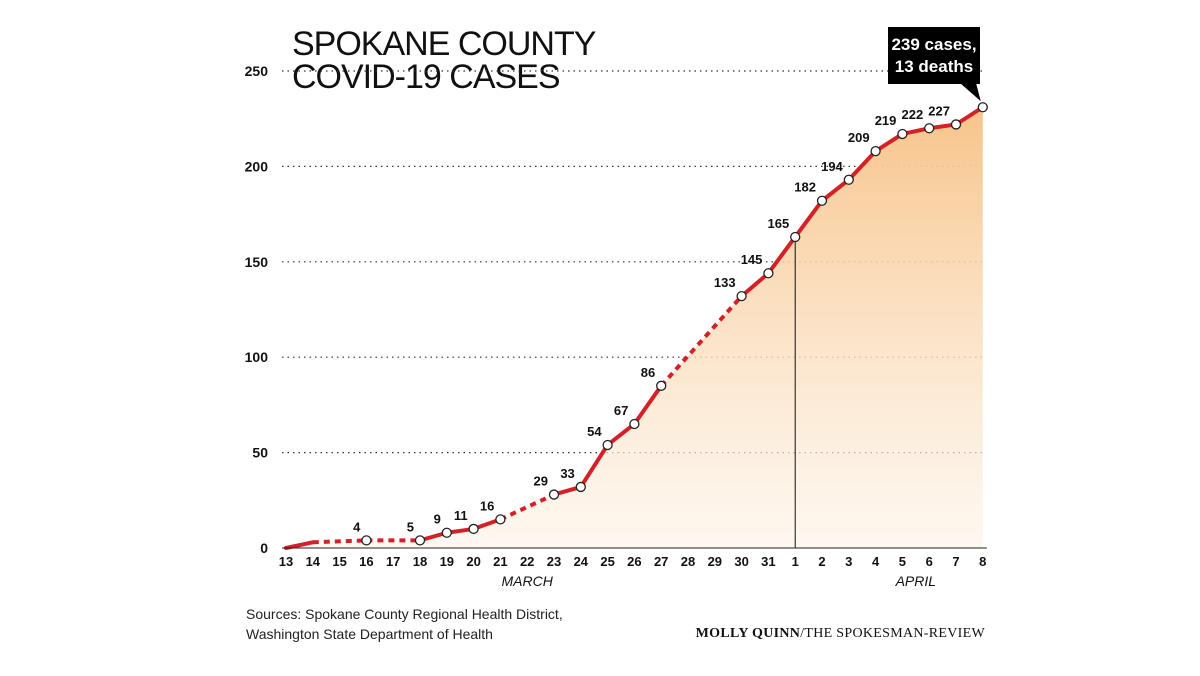 This screenshot has width=1200, height=676. Describe the element at coordinates (915, 581) in the screenshot. I see `month-label-april: APRIL` at that location.